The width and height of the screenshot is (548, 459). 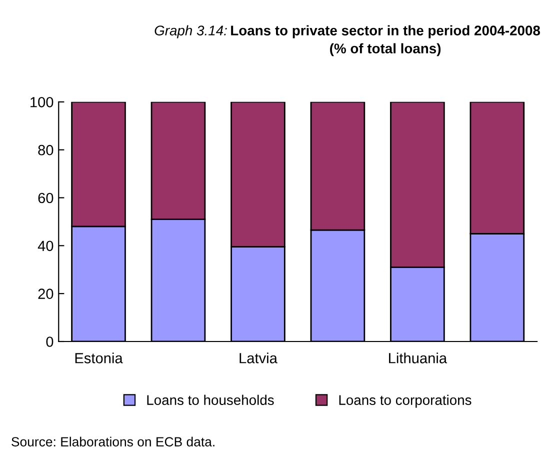 What do you see at coordinates (46, 246) in the screenshot?
I see `y-tick-label: 40` at bounding box center [46, 246].